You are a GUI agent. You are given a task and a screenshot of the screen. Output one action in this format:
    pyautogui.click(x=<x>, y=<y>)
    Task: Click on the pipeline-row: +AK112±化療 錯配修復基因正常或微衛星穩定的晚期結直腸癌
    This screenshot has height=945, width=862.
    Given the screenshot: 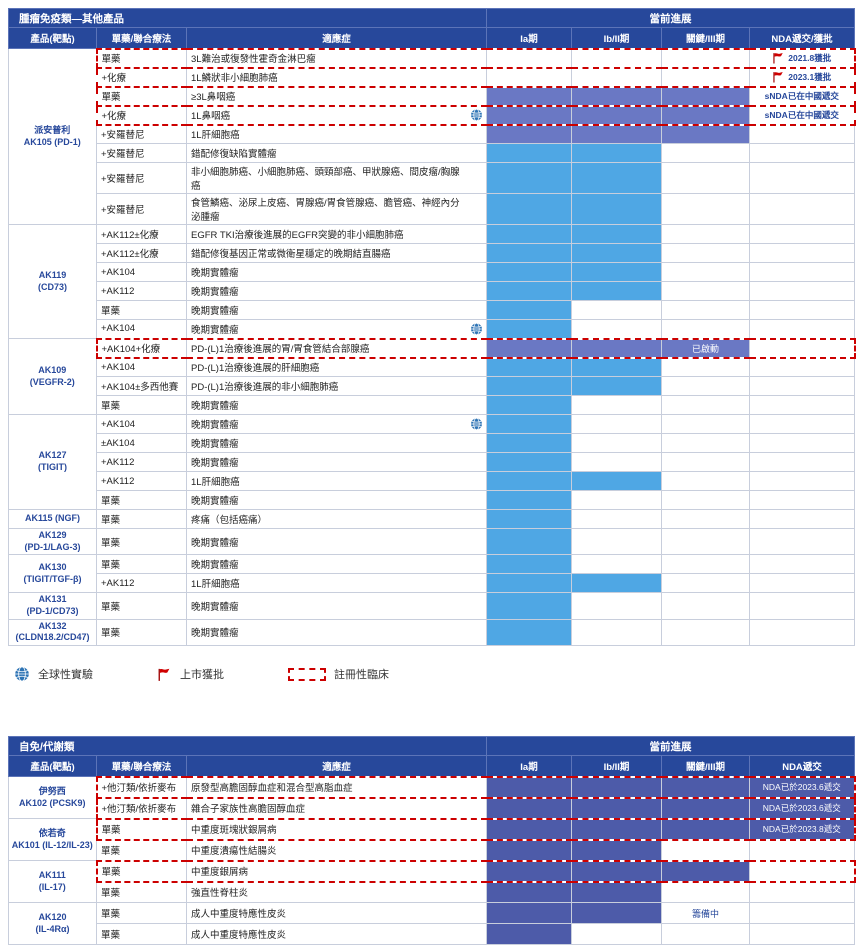 What is the action you would take?
    pyautogui.click(x=432, y=253)
    